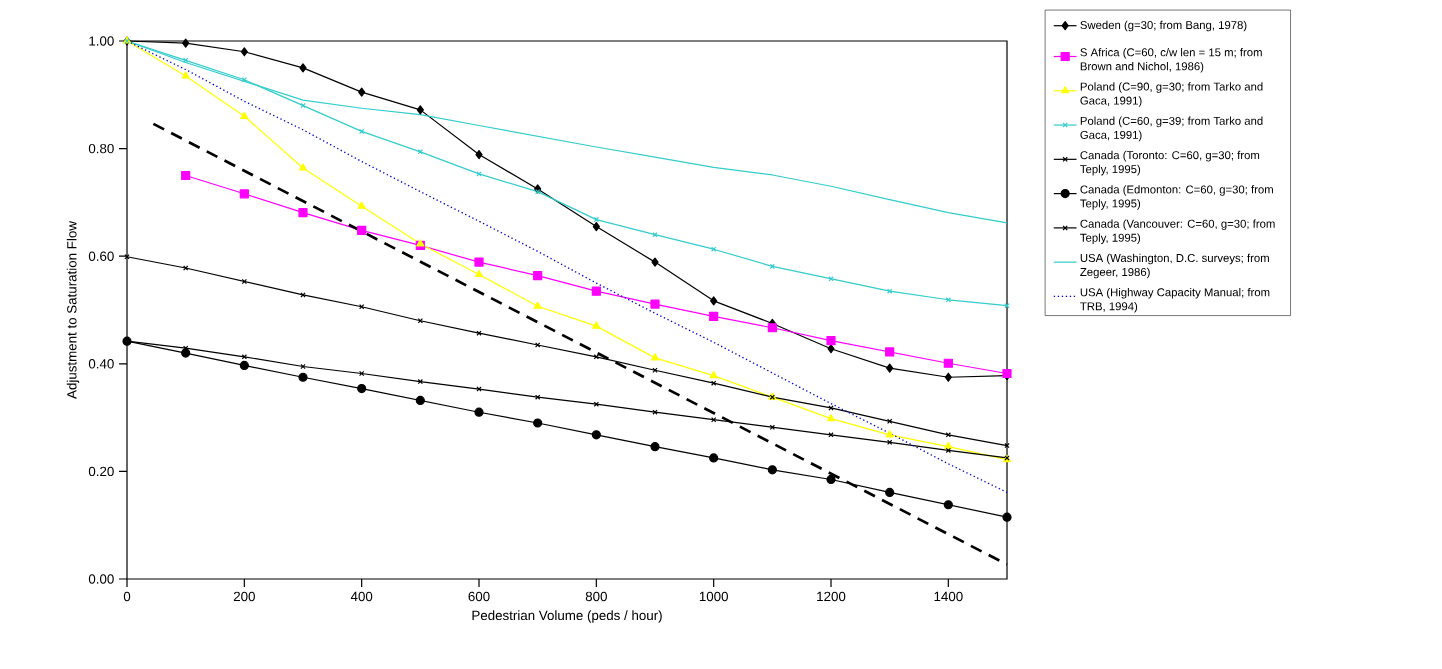 Image resolution: width=1442 pixels, height=669 pixels. Describe the element at coordinates (1175, 300) in the screenshot. I see `legend-label: USA (Highway Capacity Manual; from TRB, 1994)` at that location.